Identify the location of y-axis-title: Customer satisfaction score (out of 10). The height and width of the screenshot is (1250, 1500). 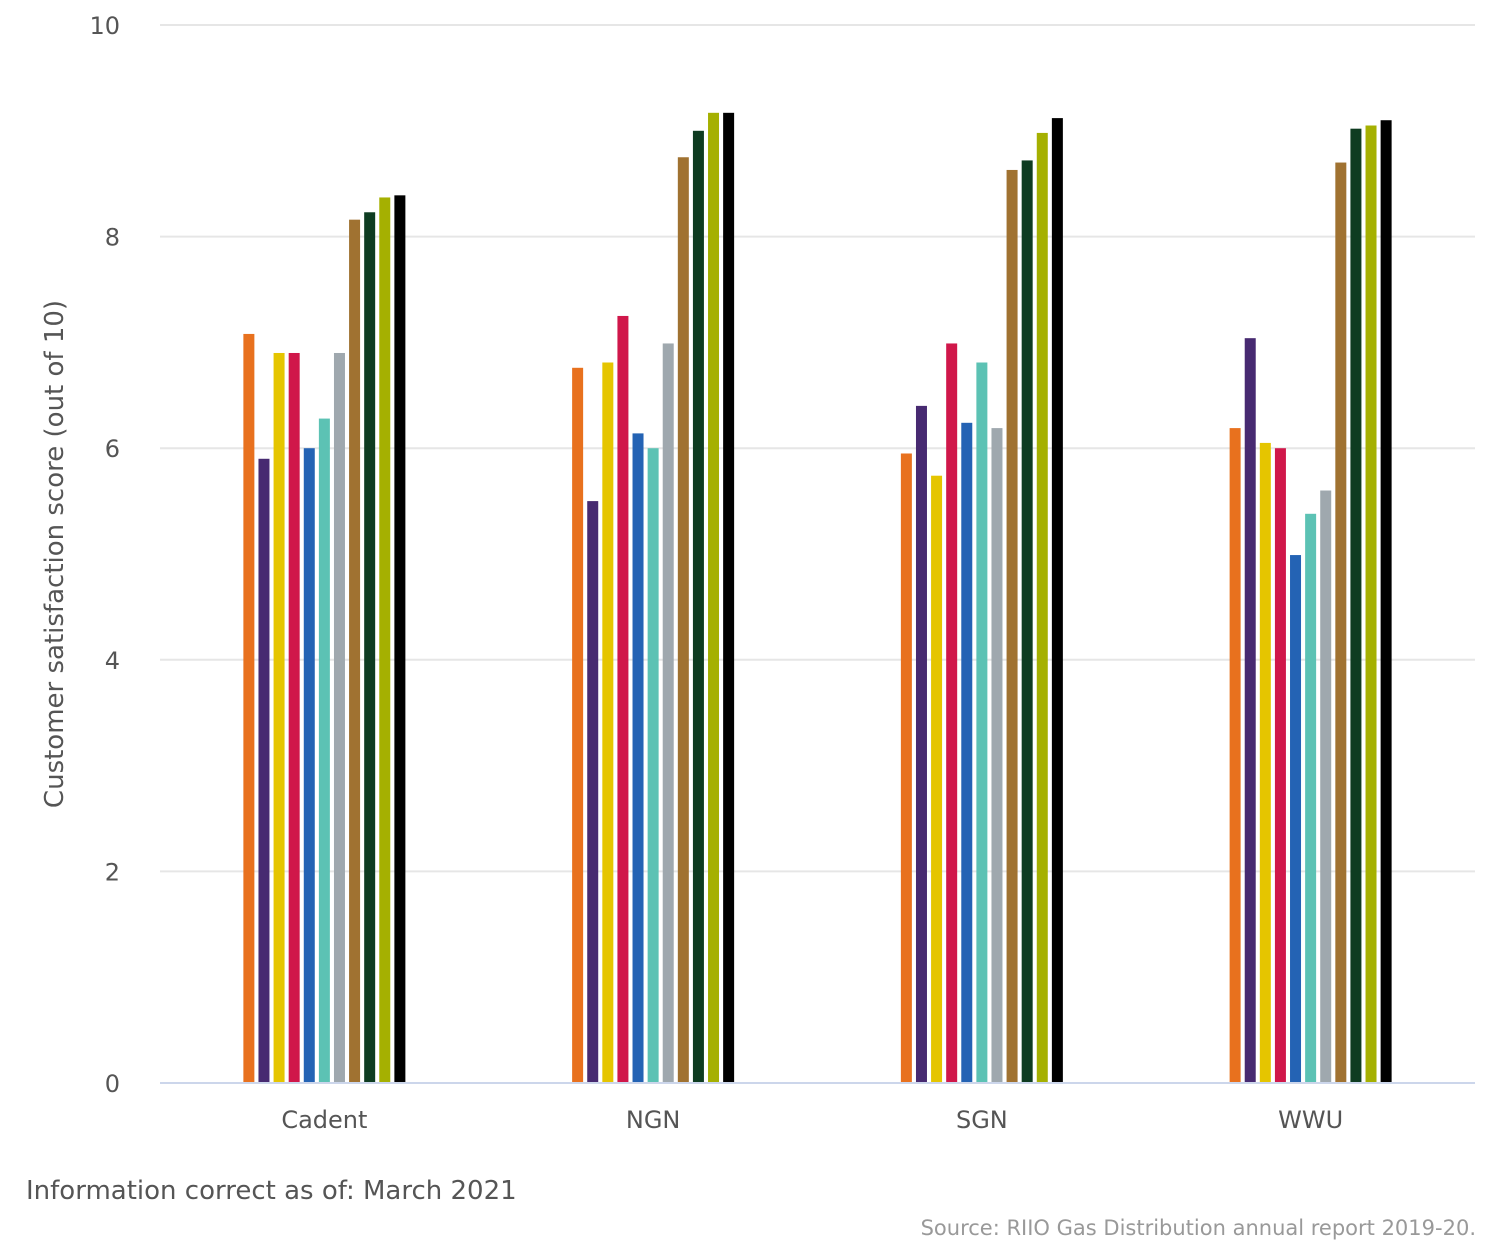
(55, 554).